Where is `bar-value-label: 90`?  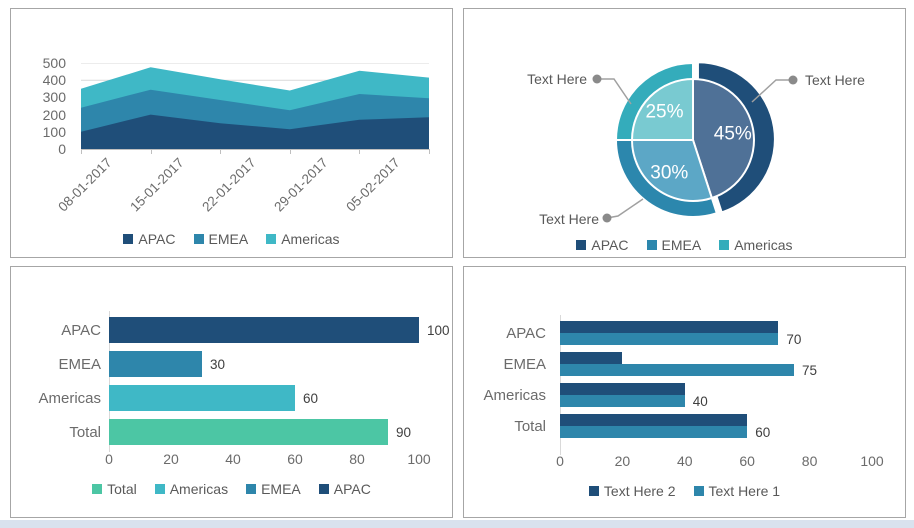 bar-value-label: 90 is located at coordinates (404, 432).